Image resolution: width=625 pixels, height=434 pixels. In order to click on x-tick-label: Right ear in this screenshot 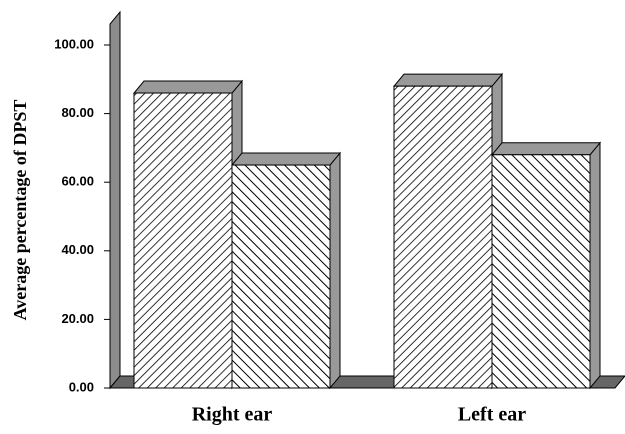, I will do `click(232, 415)`.